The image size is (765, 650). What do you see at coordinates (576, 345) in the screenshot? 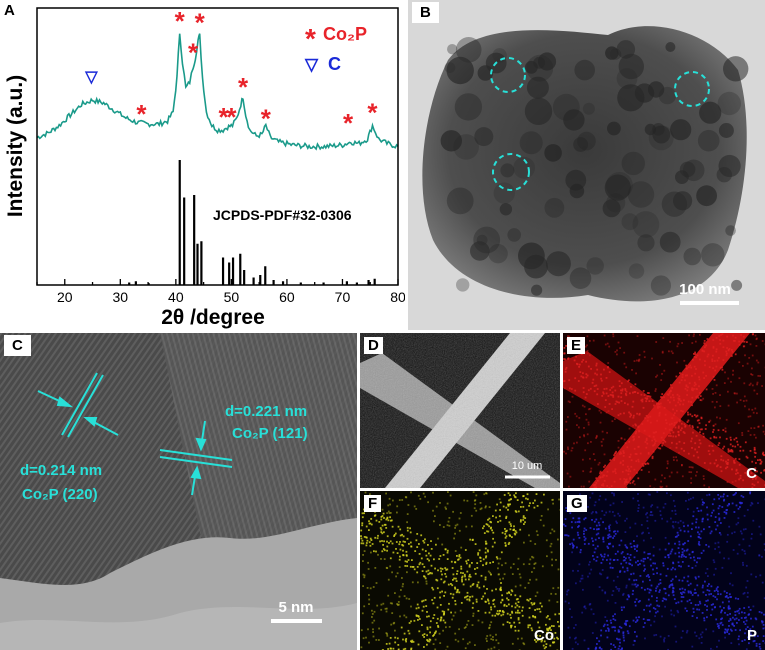
I see `panel-label-e: E` at bounding box center [576, 345].